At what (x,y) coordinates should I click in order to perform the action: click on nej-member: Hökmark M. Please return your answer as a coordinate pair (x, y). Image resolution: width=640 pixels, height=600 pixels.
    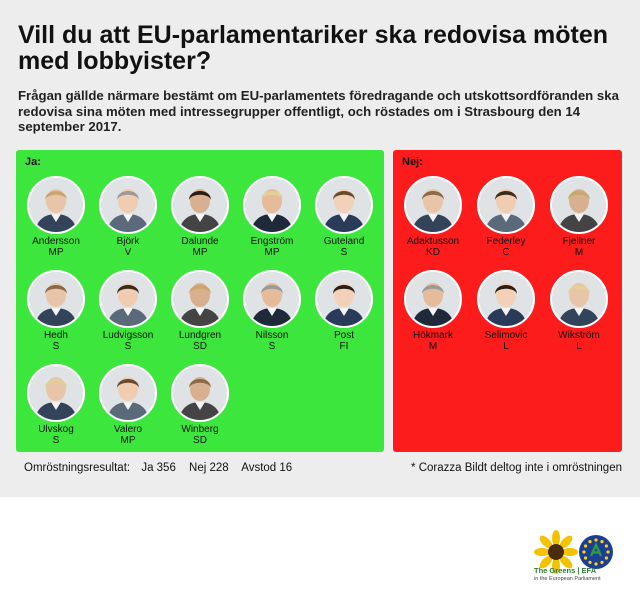
    Looking at the image, I should click on (433, 311).